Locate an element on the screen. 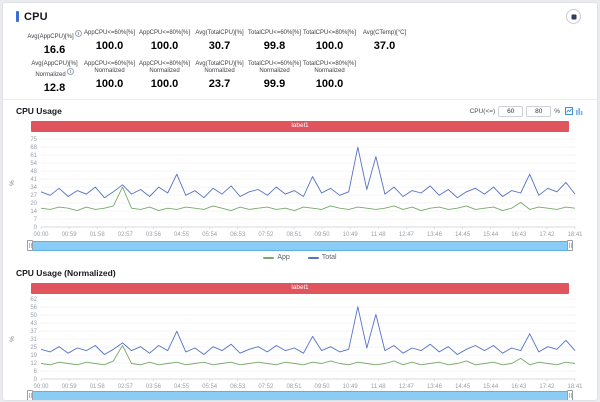  stat-value: 99.9 is located at coordinates (274, 84).